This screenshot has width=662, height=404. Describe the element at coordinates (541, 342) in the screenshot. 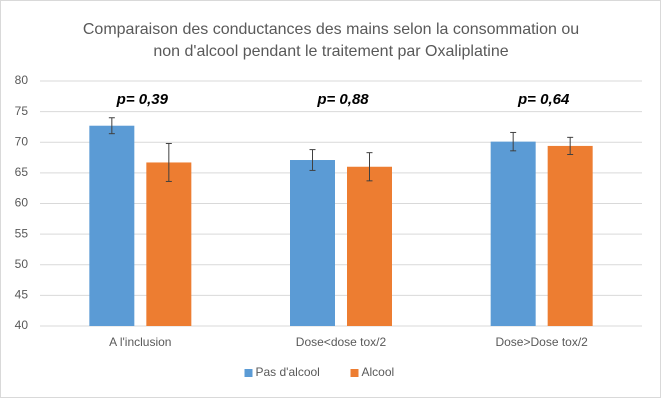

I see `x-tick-label: Dose>Dose tox/2` at that location.